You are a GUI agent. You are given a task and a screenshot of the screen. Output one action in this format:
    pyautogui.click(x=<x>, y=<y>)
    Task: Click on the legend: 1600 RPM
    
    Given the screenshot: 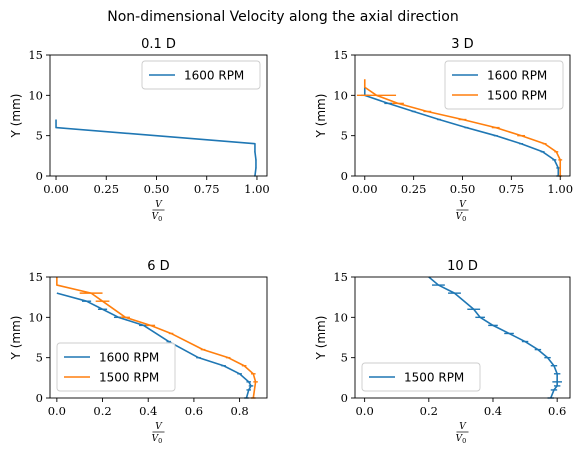 What is the action you would take?
    pyautogui.click(x=201, y=75)
    